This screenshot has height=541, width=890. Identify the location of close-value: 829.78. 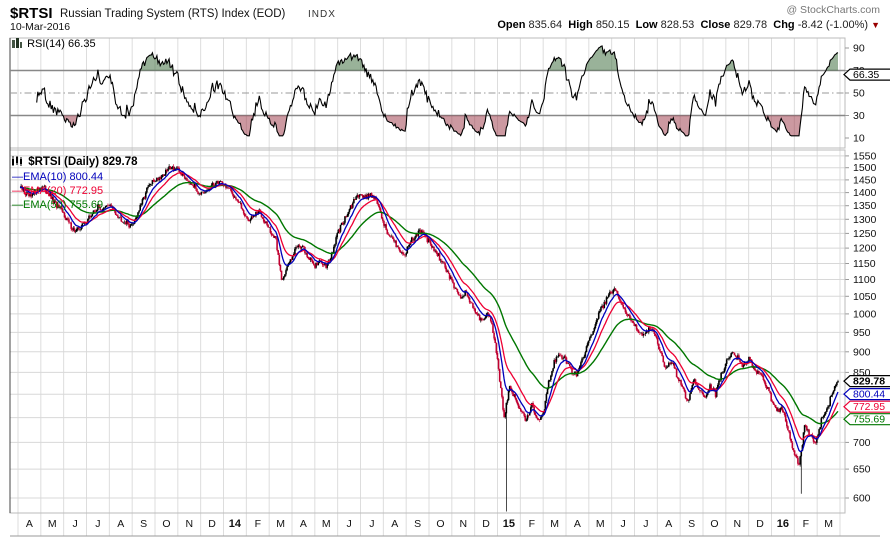
(750, 25).